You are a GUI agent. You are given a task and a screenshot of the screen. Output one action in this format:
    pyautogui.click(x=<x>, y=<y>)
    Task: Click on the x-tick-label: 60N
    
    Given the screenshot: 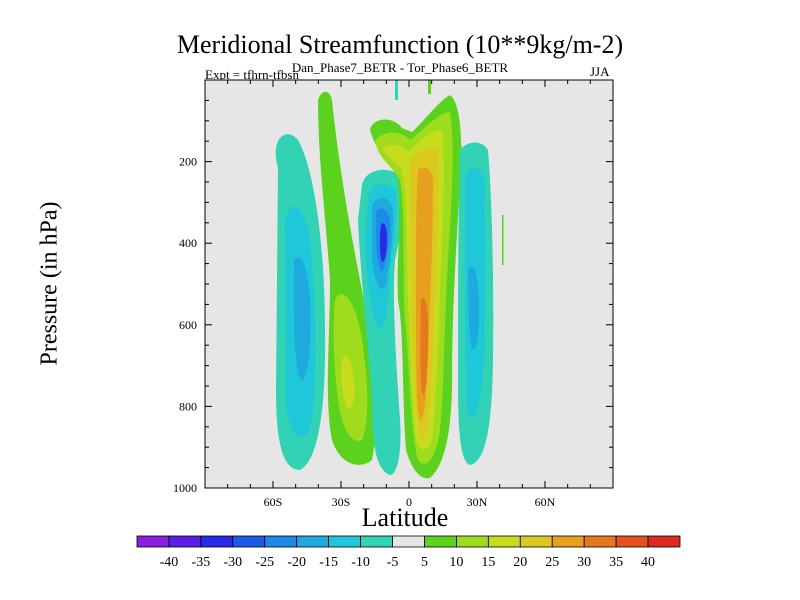 What is the action you would take?
    pyautogui.click(x=545, y=502)
    